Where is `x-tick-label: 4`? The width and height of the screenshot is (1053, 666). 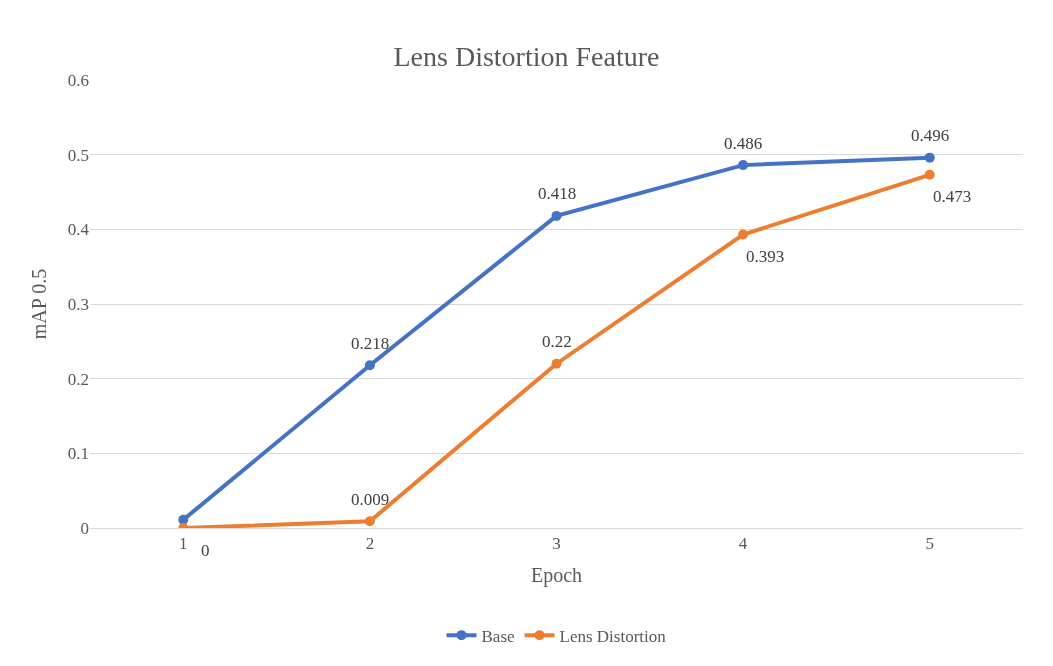
x-tick-label: 4 is located at coordinates (743, 544).